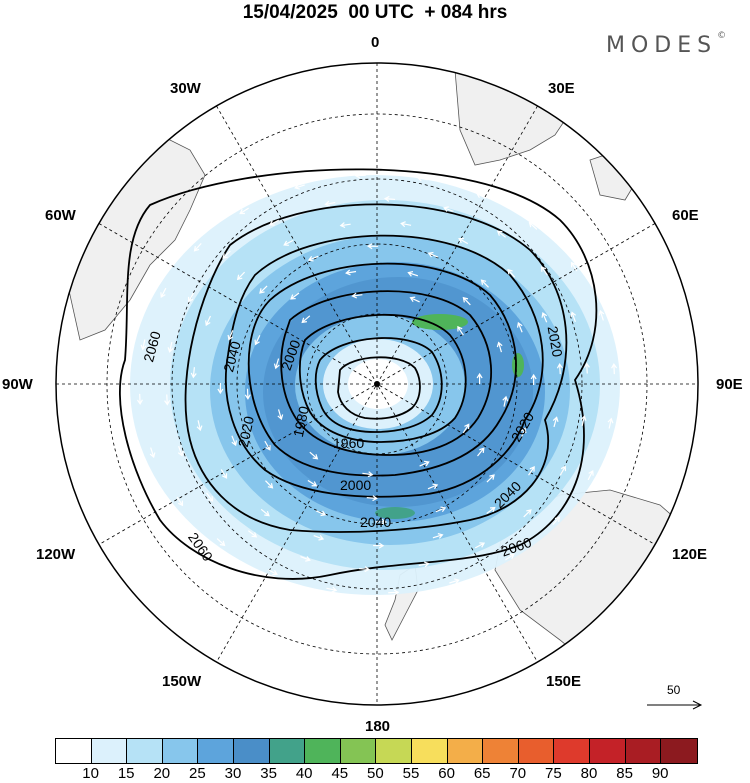 The width and height of the screenshot is (750, 783). I want to click on lon-label-30e: 30E, so click(561, 88).